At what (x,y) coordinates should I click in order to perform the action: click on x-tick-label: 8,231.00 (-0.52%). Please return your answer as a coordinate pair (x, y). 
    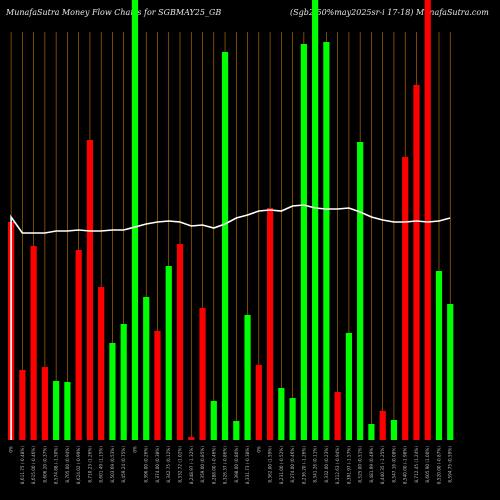
    Looking at the image, I should click on (281, 465).